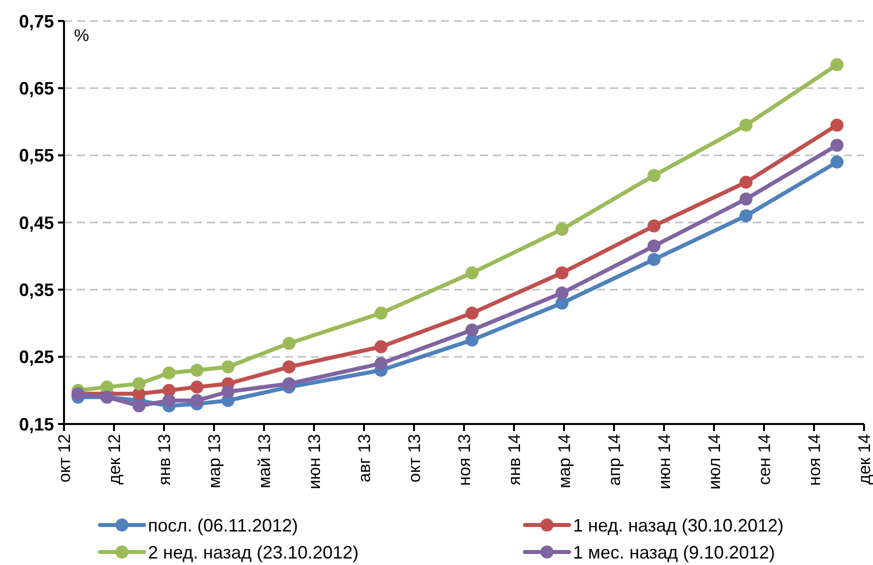 This screenshot has width=873, height=565. I want to click on x-tick-label: май 13, so click(264, 461).